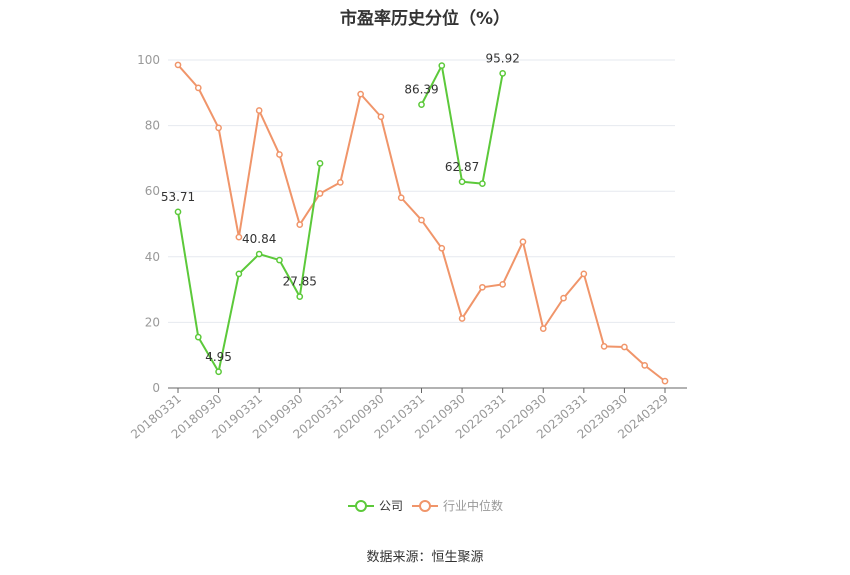 The width and height of the screenshot is (850, 575). I want to click on data-label-company: 62.87, so click(462, 167).